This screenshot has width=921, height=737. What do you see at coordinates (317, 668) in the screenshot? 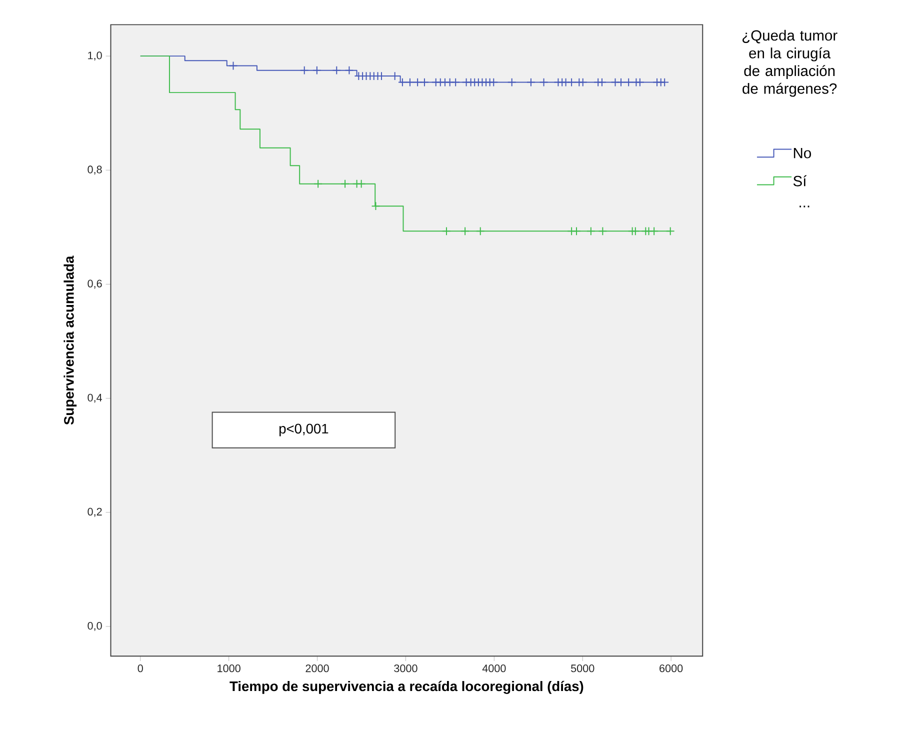
I see `x-tick-label: 2000` at bounding box center [317, 668].